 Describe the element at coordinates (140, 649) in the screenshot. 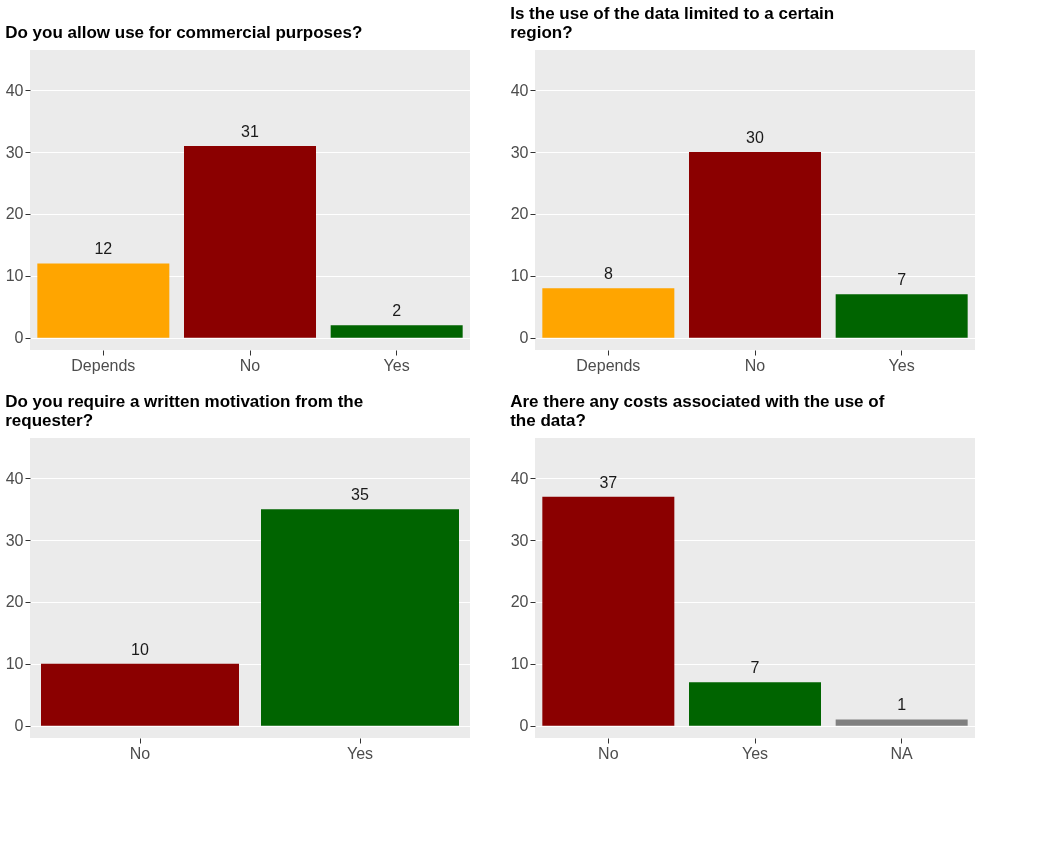

I see `data-label: 10` at that location.